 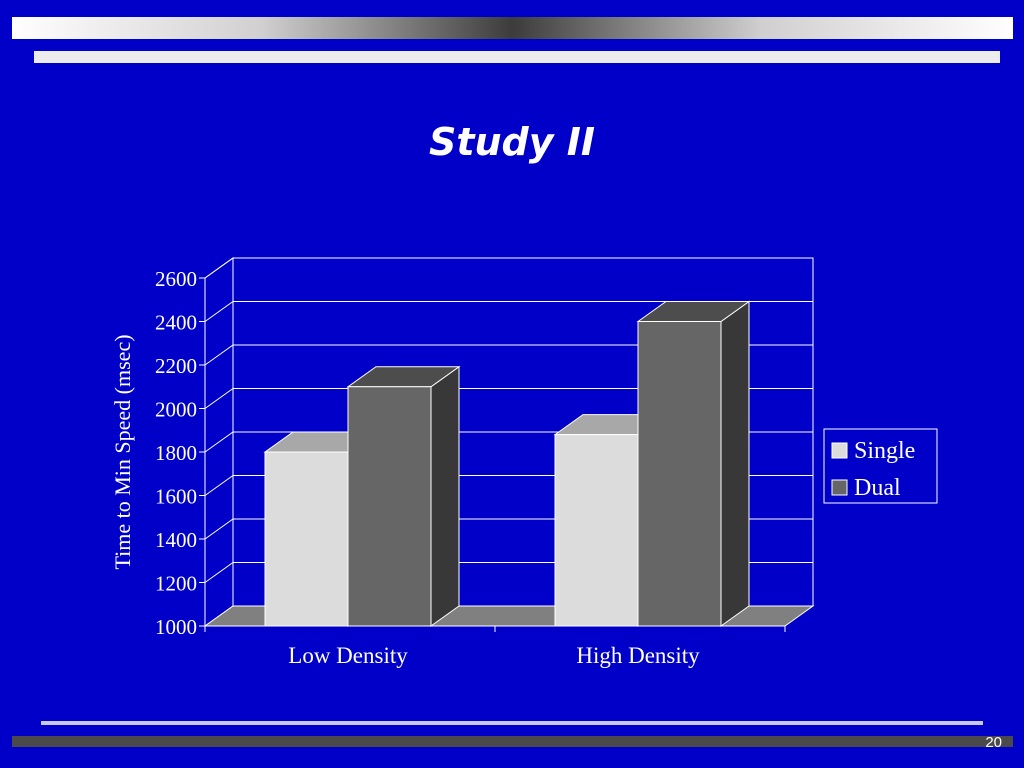 I want to click on y-tick-label: 2400, so click(x=176, y=323).